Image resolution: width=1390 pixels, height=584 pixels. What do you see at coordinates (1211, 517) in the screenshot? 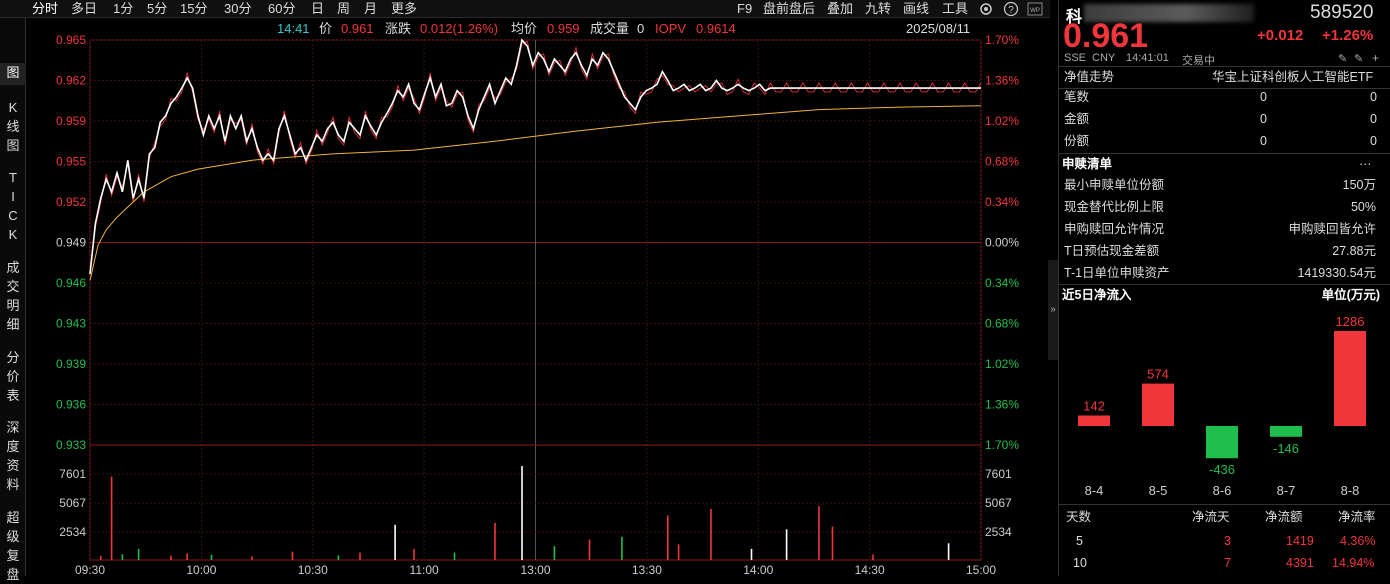
I see `col-inflow-days: 净流天` at bounding box center [1211, 517].